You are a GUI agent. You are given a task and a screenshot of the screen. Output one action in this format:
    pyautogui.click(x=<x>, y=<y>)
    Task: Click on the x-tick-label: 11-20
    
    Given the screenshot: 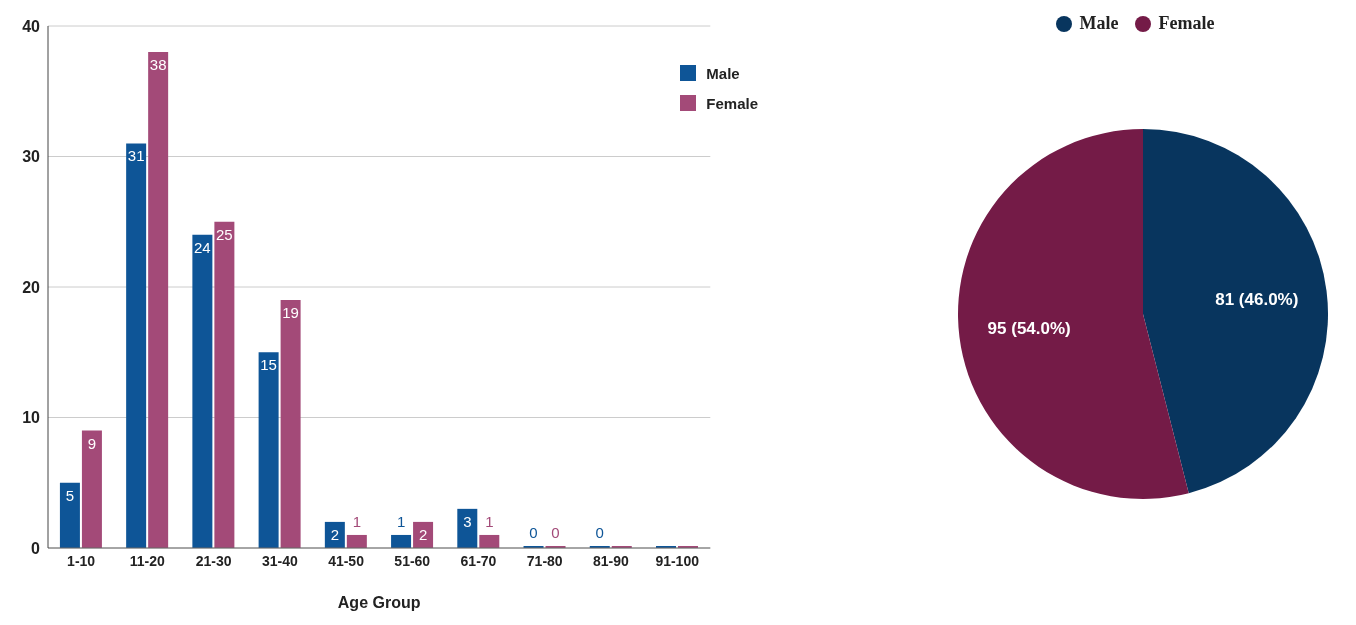 What is the action you would take?
    pyautogui.click(x=147, y=560)
    